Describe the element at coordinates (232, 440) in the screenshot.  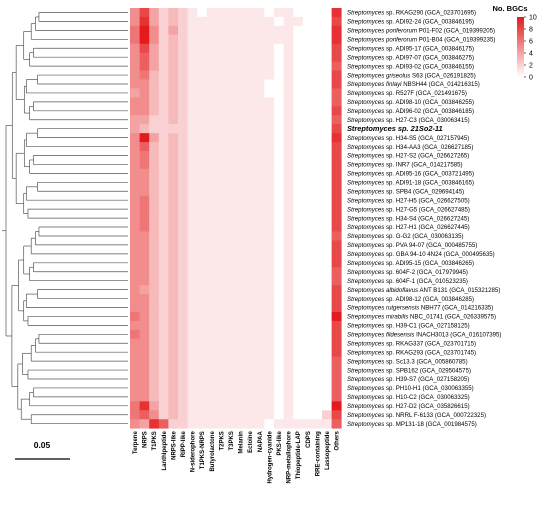
I see `column-label: T3PKS` at that location.